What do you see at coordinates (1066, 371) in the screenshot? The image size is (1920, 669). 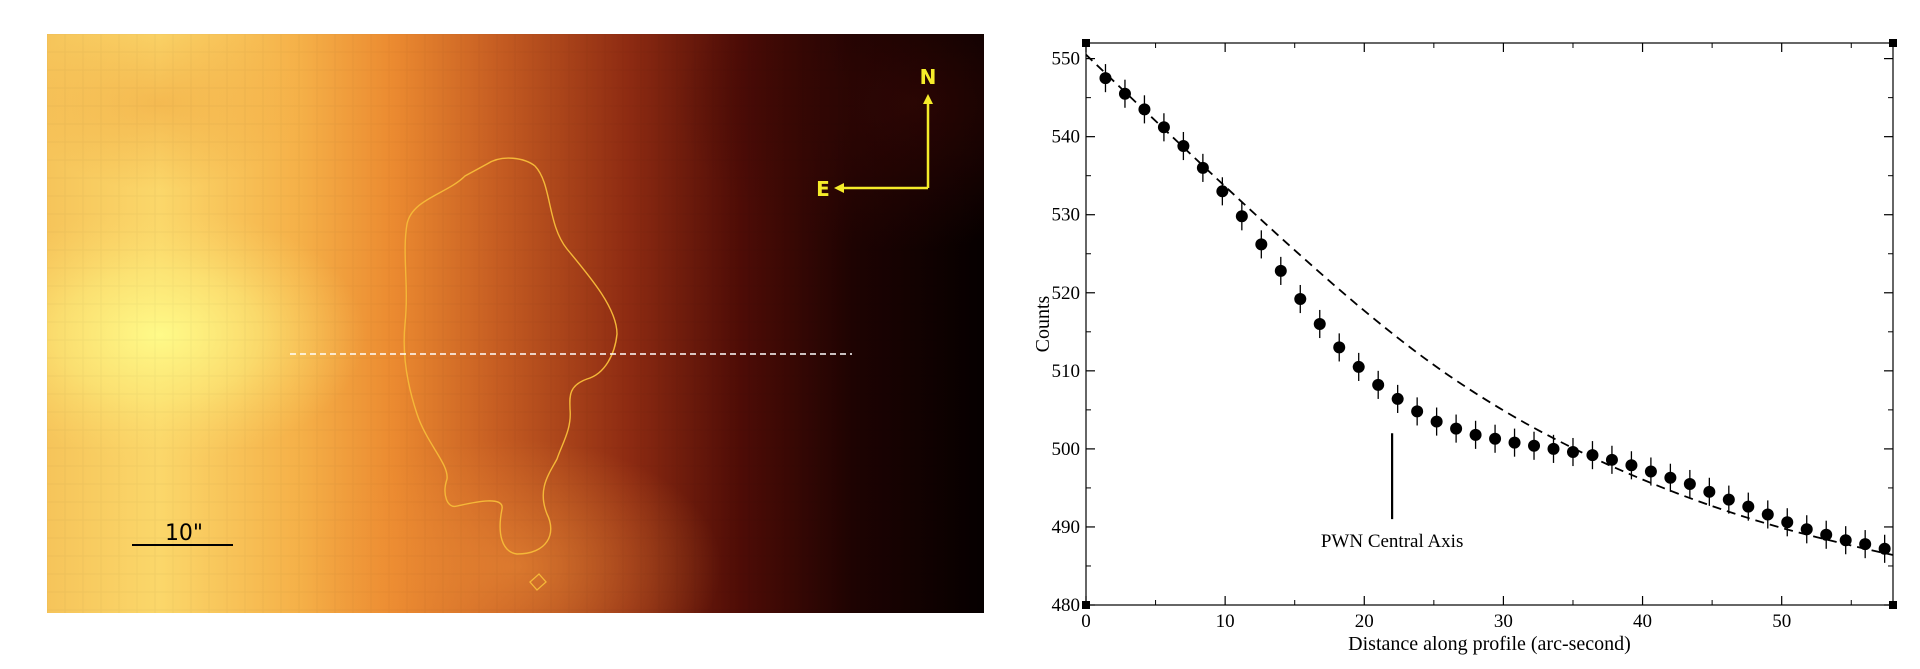 I see `y-tick-label: 510` at bounding box center [1066, 371].